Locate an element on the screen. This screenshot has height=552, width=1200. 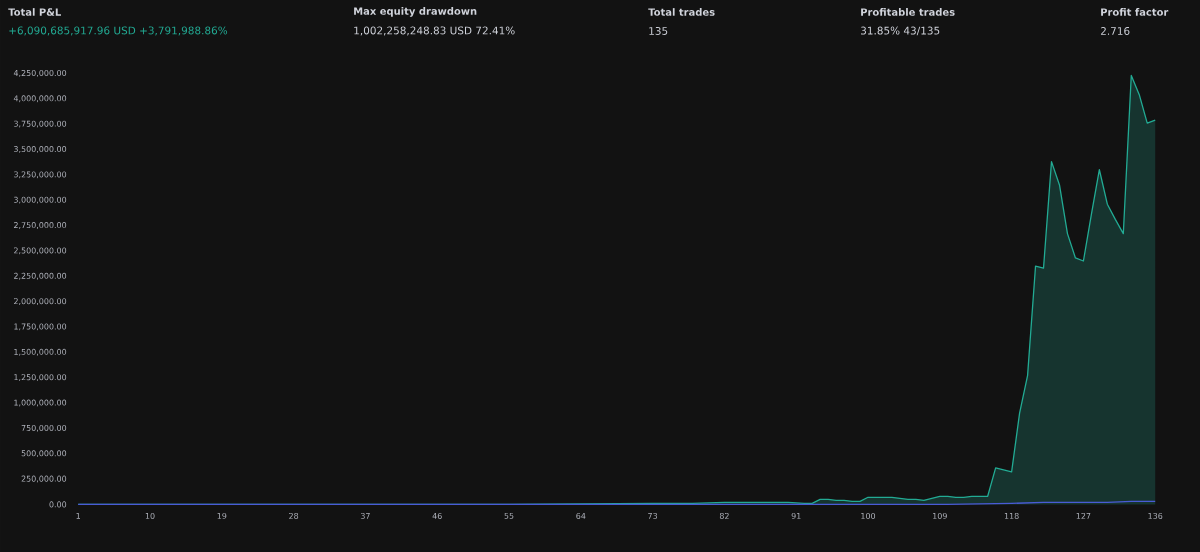
text: 2.716 is located at coordinates (1115, 31).